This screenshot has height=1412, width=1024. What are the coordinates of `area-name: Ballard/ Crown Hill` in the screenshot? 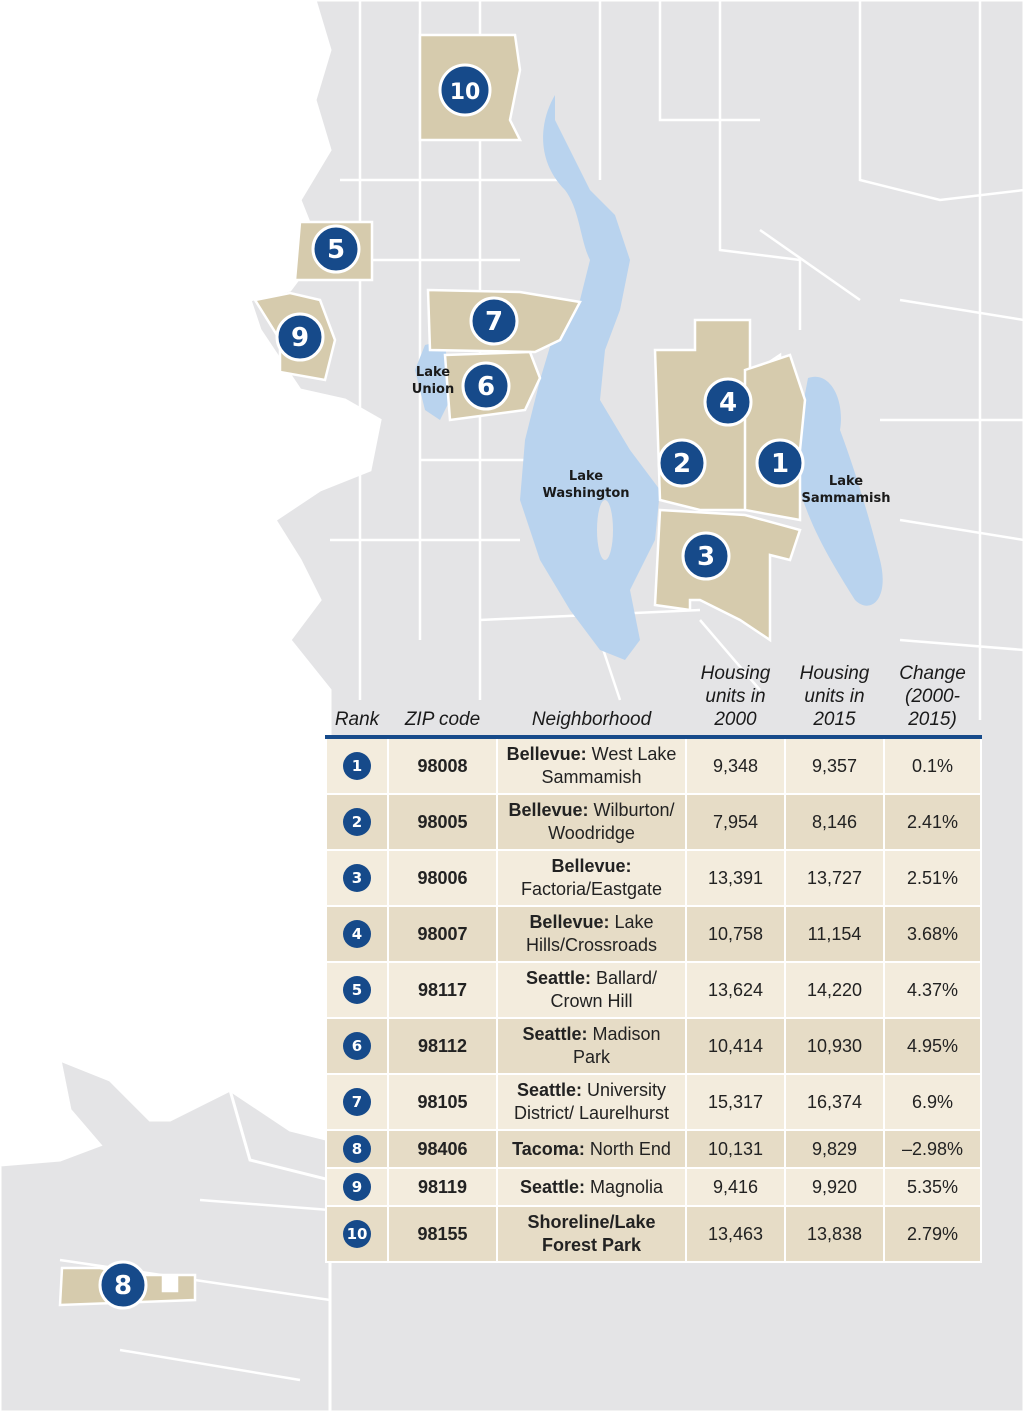 It's located at (604, 989).